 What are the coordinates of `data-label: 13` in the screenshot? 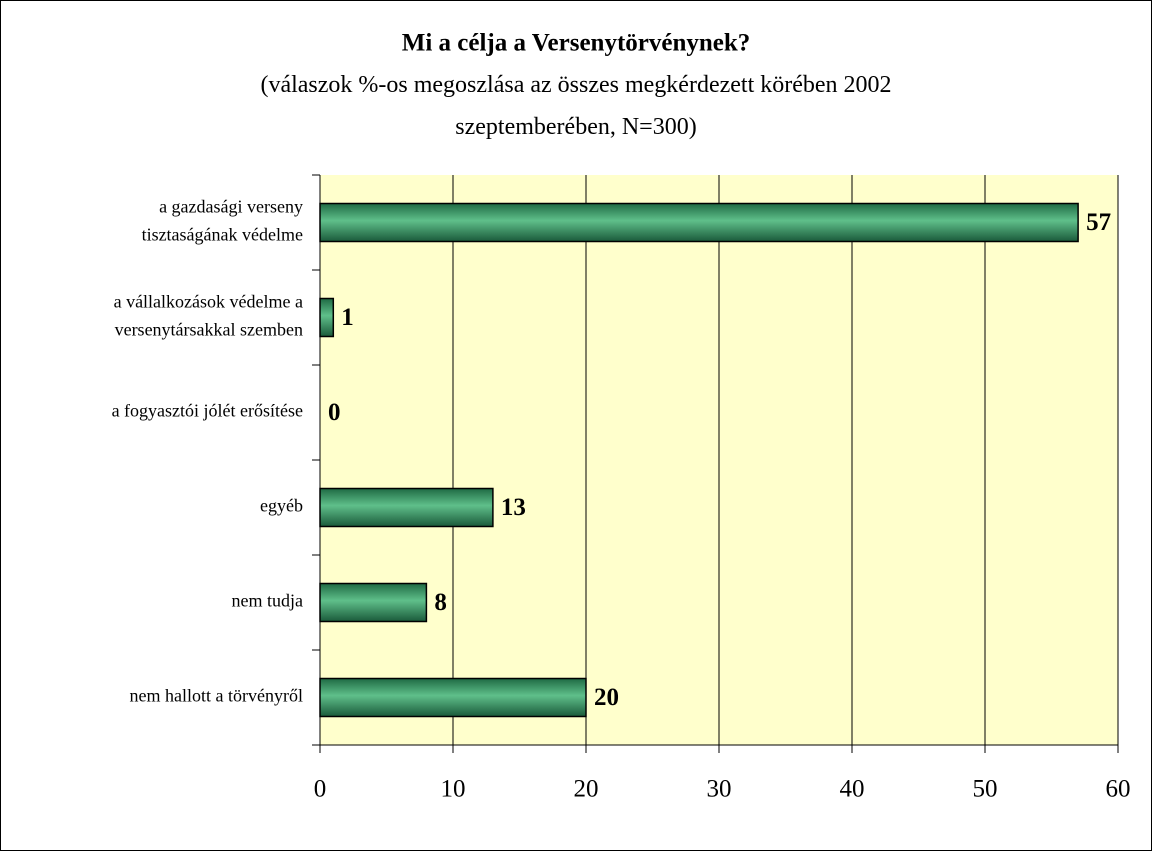 It's located at (513, 507).